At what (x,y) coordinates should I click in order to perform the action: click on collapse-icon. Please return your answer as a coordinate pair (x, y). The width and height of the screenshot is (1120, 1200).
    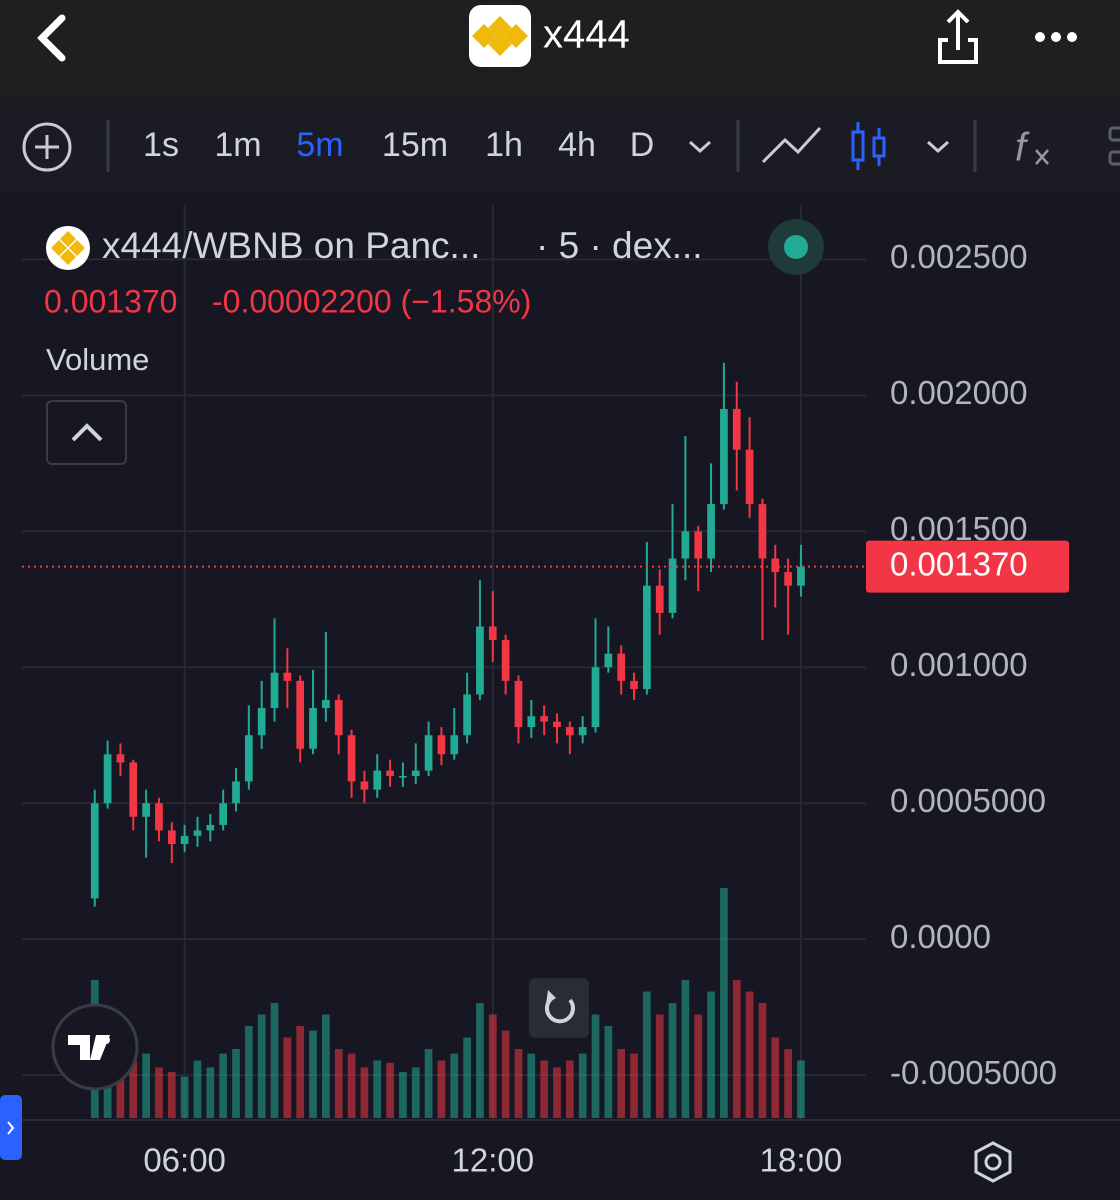
    Looking at the image, I should click on (87, 432).